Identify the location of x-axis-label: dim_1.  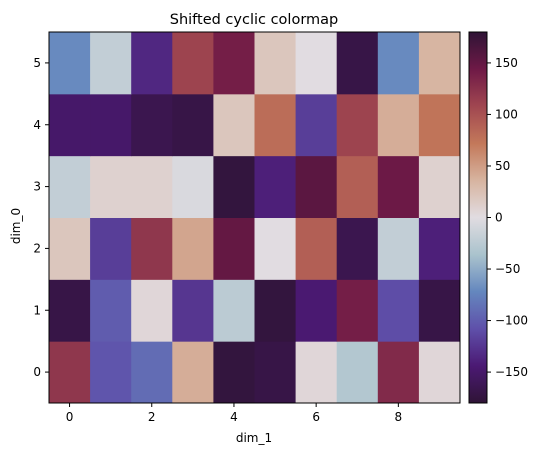
(254, 438).